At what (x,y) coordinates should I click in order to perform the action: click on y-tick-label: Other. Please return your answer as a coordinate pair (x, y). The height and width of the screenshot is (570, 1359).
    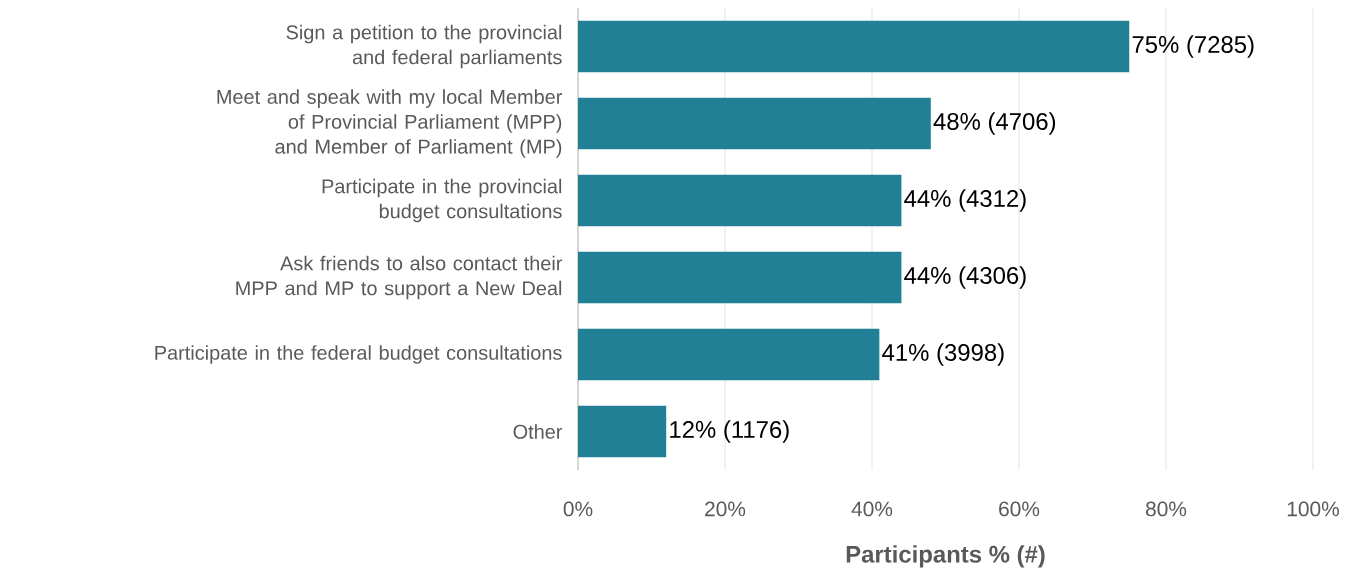
    Looking at the image, I should click on (538, 431).